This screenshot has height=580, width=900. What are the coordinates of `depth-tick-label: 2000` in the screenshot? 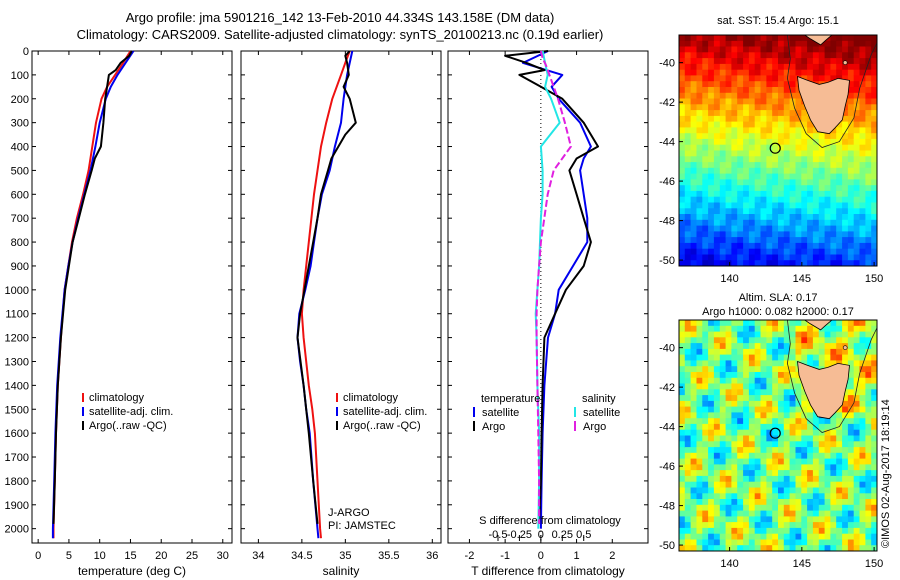 It's located at (17, 530).